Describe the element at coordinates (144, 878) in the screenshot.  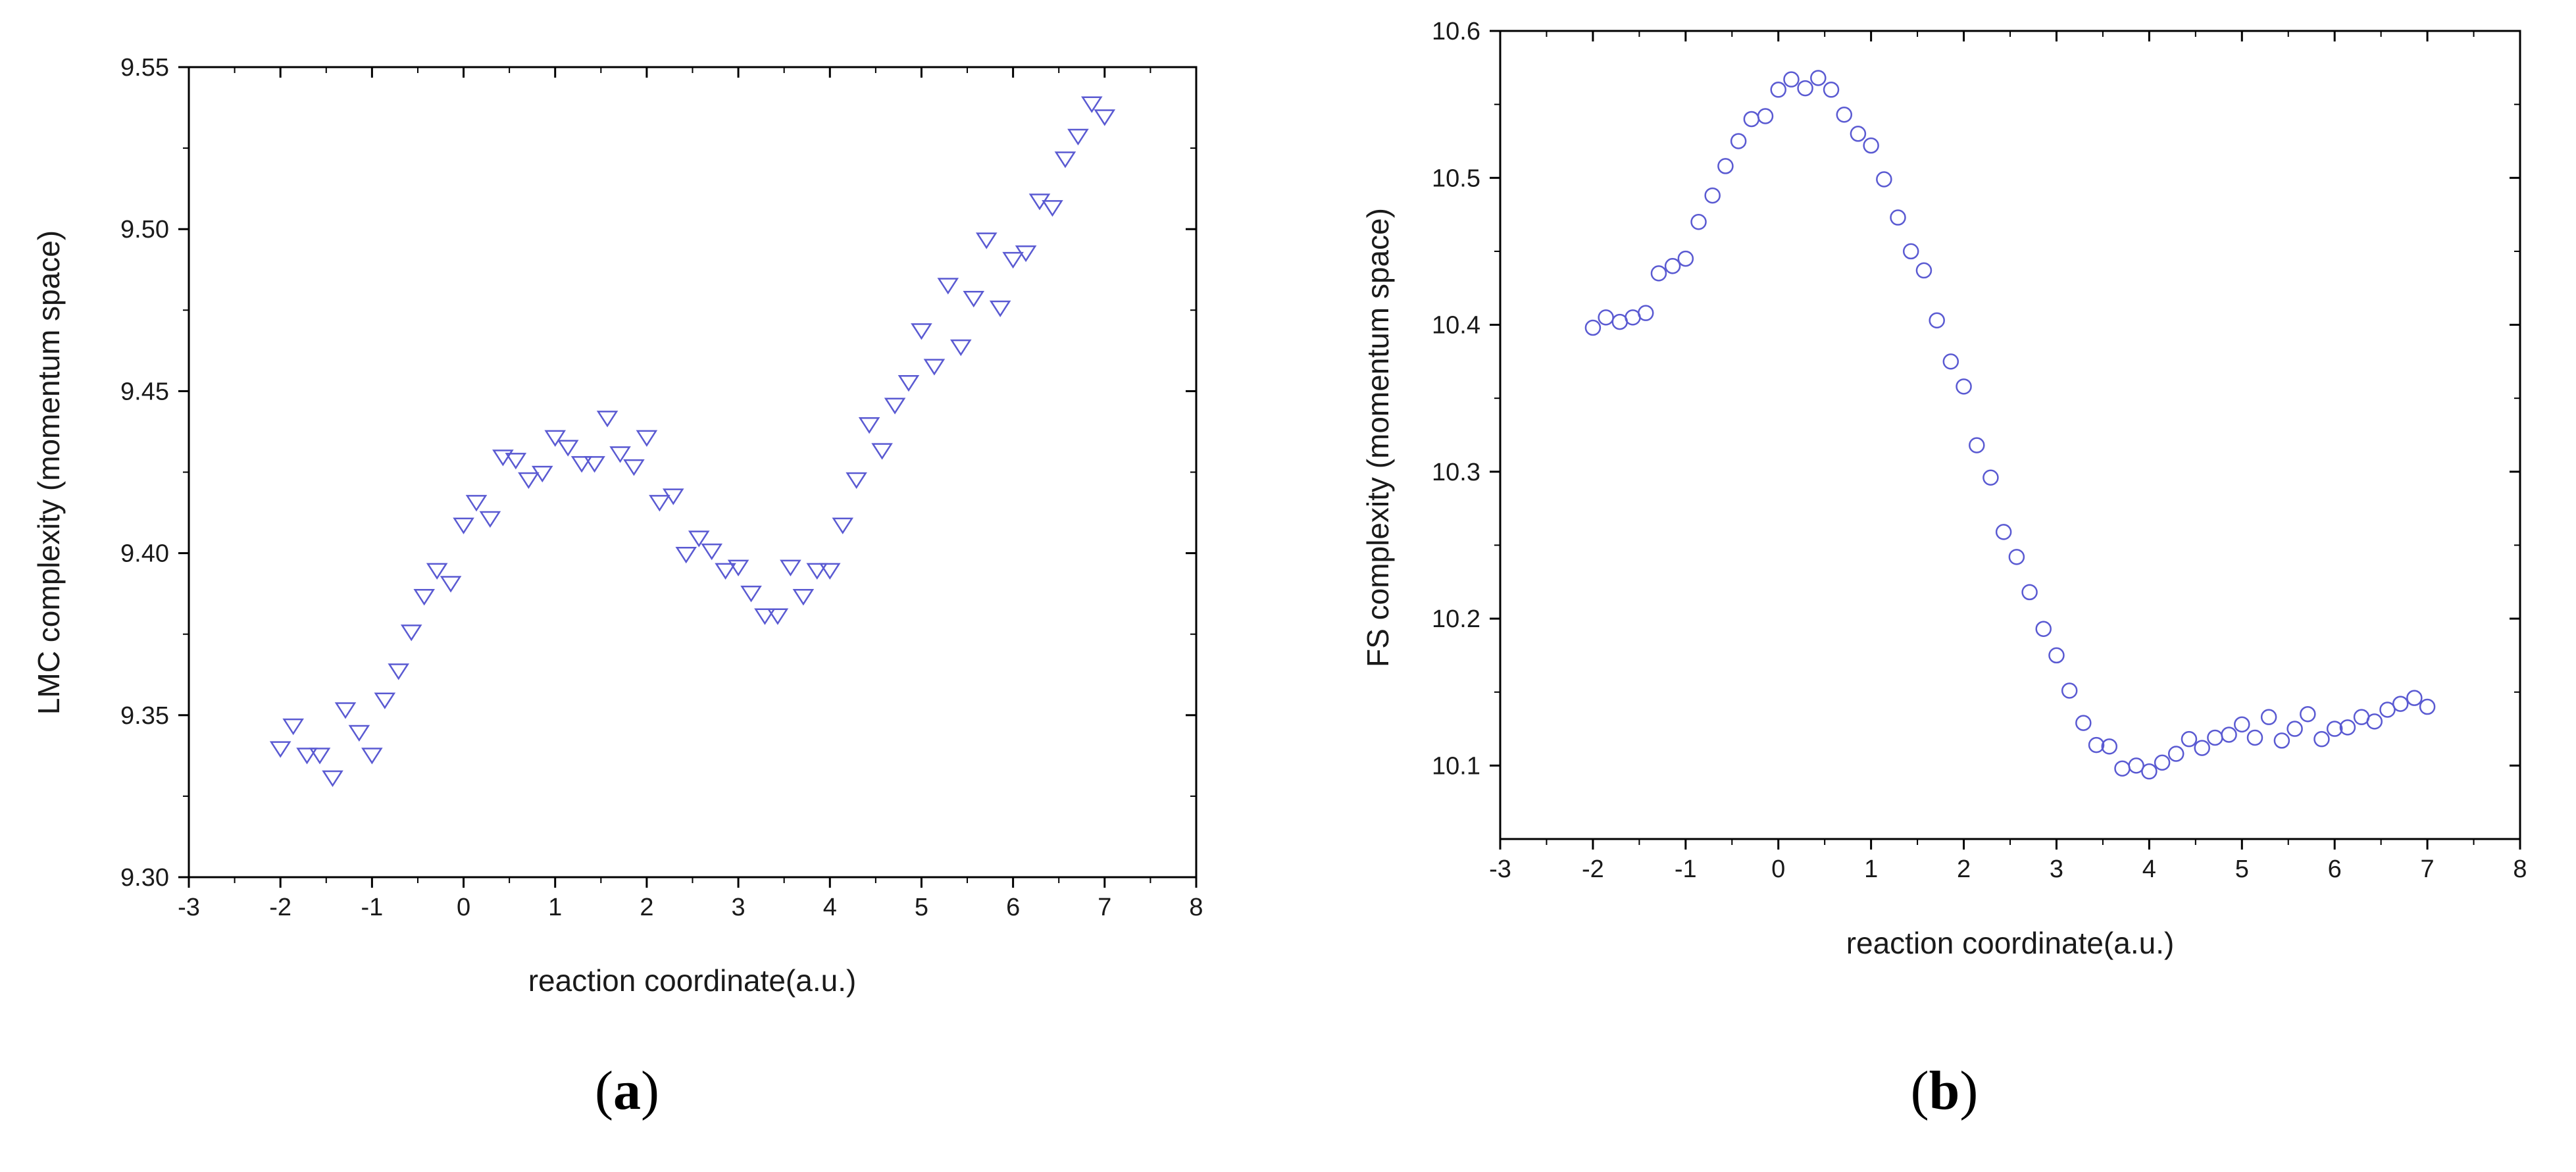
I see `y-tick-label-a: 9.30` at that location.